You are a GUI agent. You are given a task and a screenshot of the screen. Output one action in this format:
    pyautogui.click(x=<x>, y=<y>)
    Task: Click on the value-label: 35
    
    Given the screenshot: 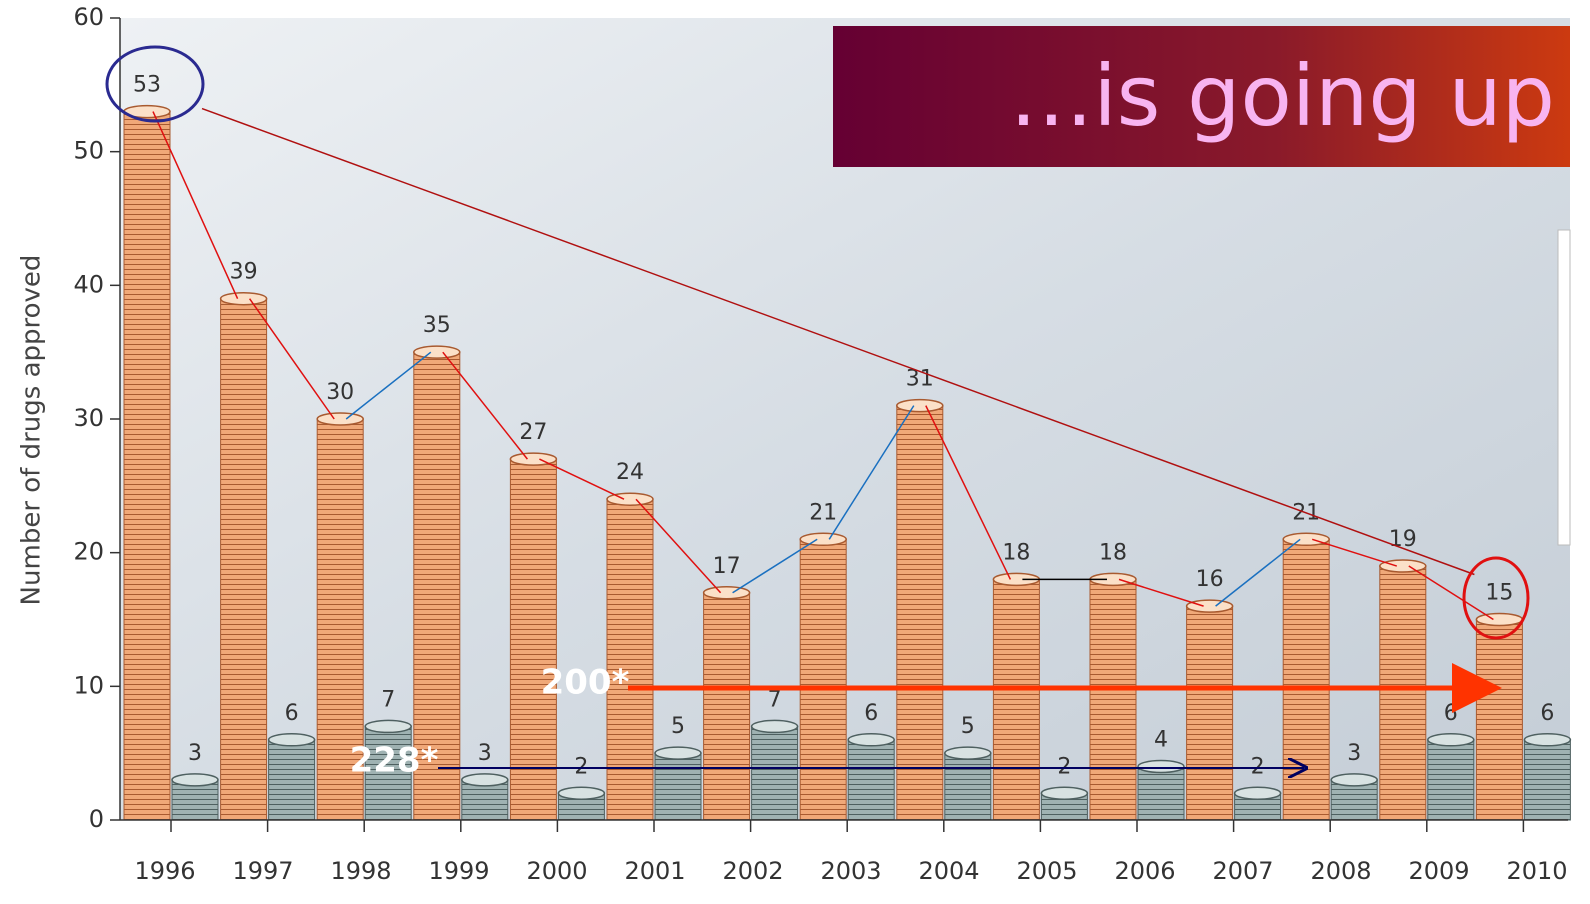 What is the action you would take?
    pyautogui.click(x=437, y=325)
    